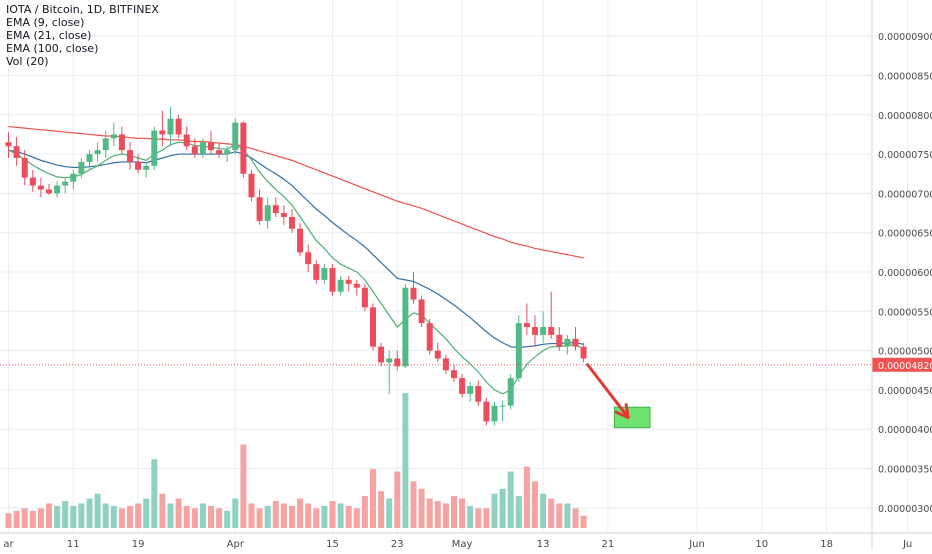  What do you see at coordinates (52, 48) in the screenshot?
I see `legend-ema100: EMA (100, close)` at bounding box center [52, 48].